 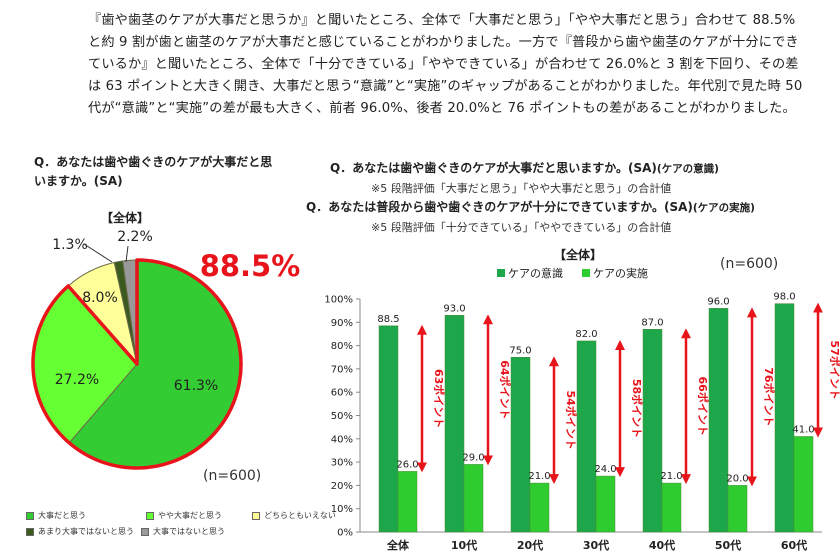 I want to click on pie-highlight-value: 88.5%, so click(x=250, y=266).